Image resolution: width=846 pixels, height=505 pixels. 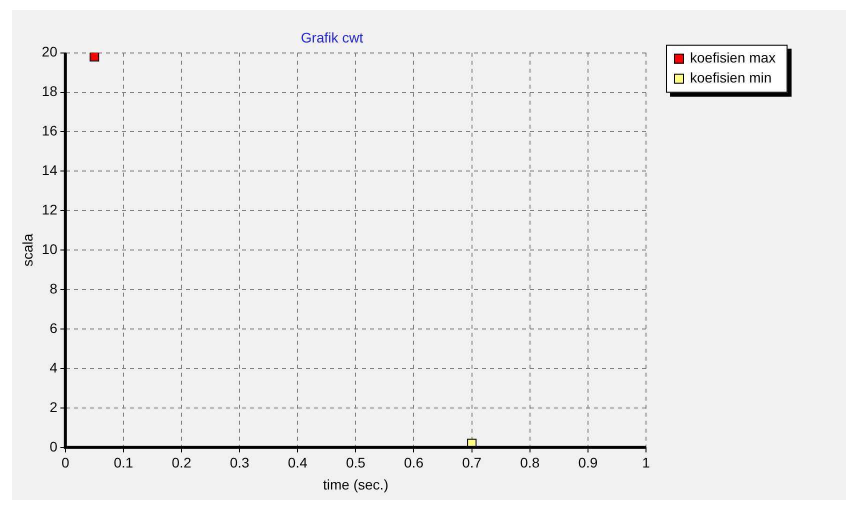 What do you see at coordinates (356, 462) in the screenshot?
I see `x-tick-label: 0.5` at bounding box center [356, 462].